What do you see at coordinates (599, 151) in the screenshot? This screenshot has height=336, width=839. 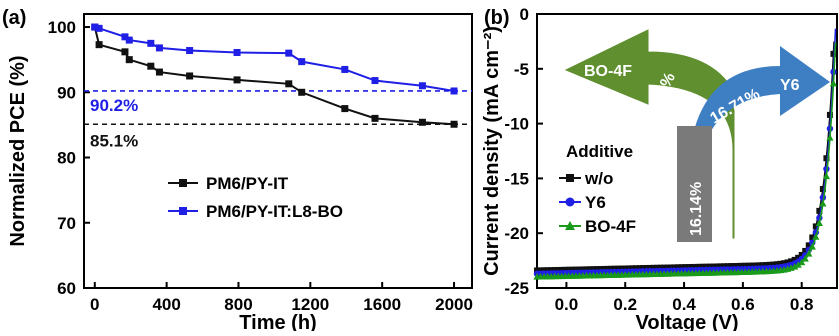 I see `legend-title-additive: Additive` at bounding box center [599, 151].